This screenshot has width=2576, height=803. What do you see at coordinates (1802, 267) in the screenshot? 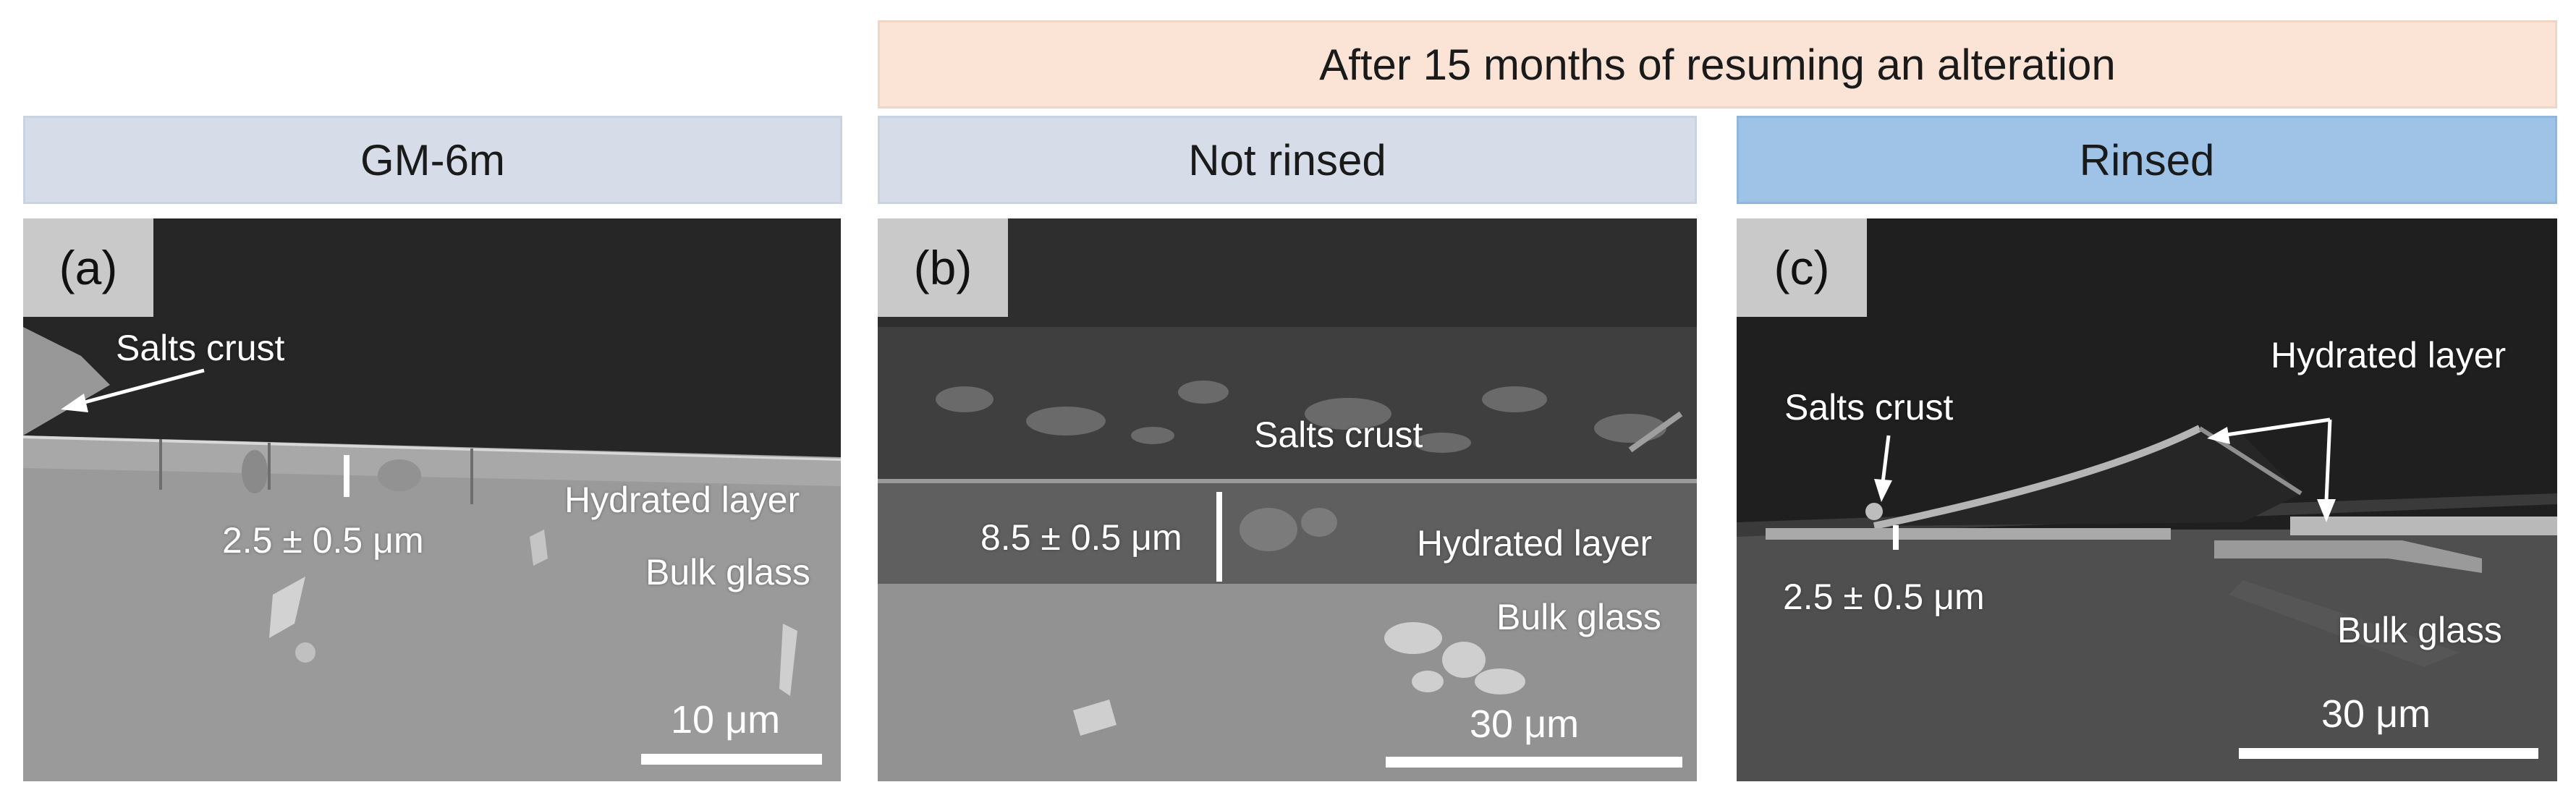
I see `panel-label-c: (c)` at bounding box center [1802, 267].